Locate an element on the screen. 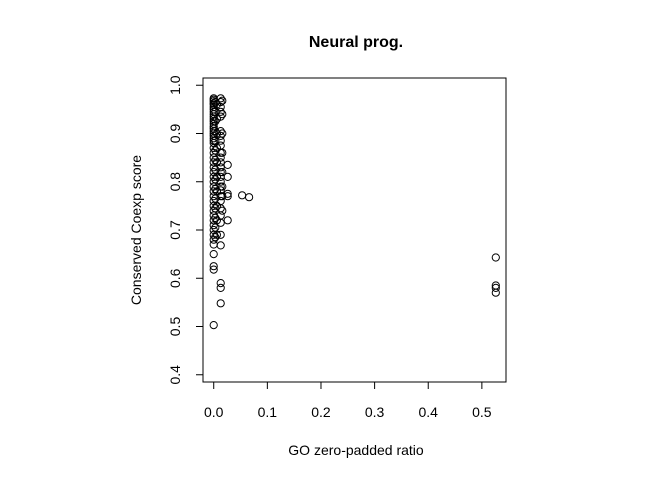 The width and height of the screenshot is (672, 480). y-tick-label: 1.0 is located at coordinates (175, 85).